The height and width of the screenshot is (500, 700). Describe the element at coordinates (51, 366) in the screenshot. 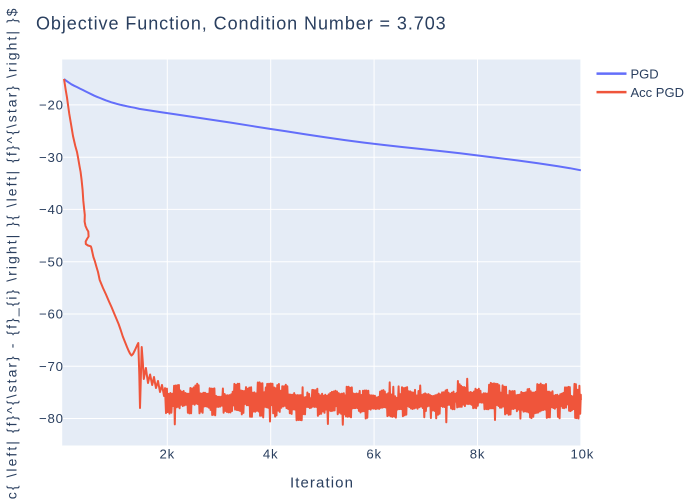

I see `svg-text: −70` at that location.